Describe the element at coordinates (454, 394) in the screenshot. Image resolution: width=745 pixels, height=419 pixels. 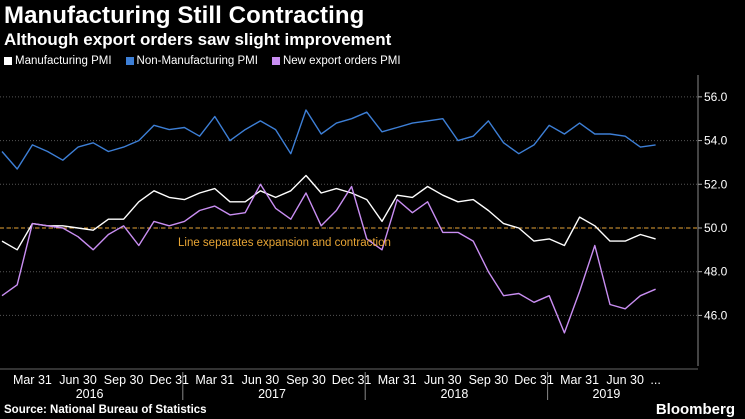
I see `year-label: 2018` at that location.